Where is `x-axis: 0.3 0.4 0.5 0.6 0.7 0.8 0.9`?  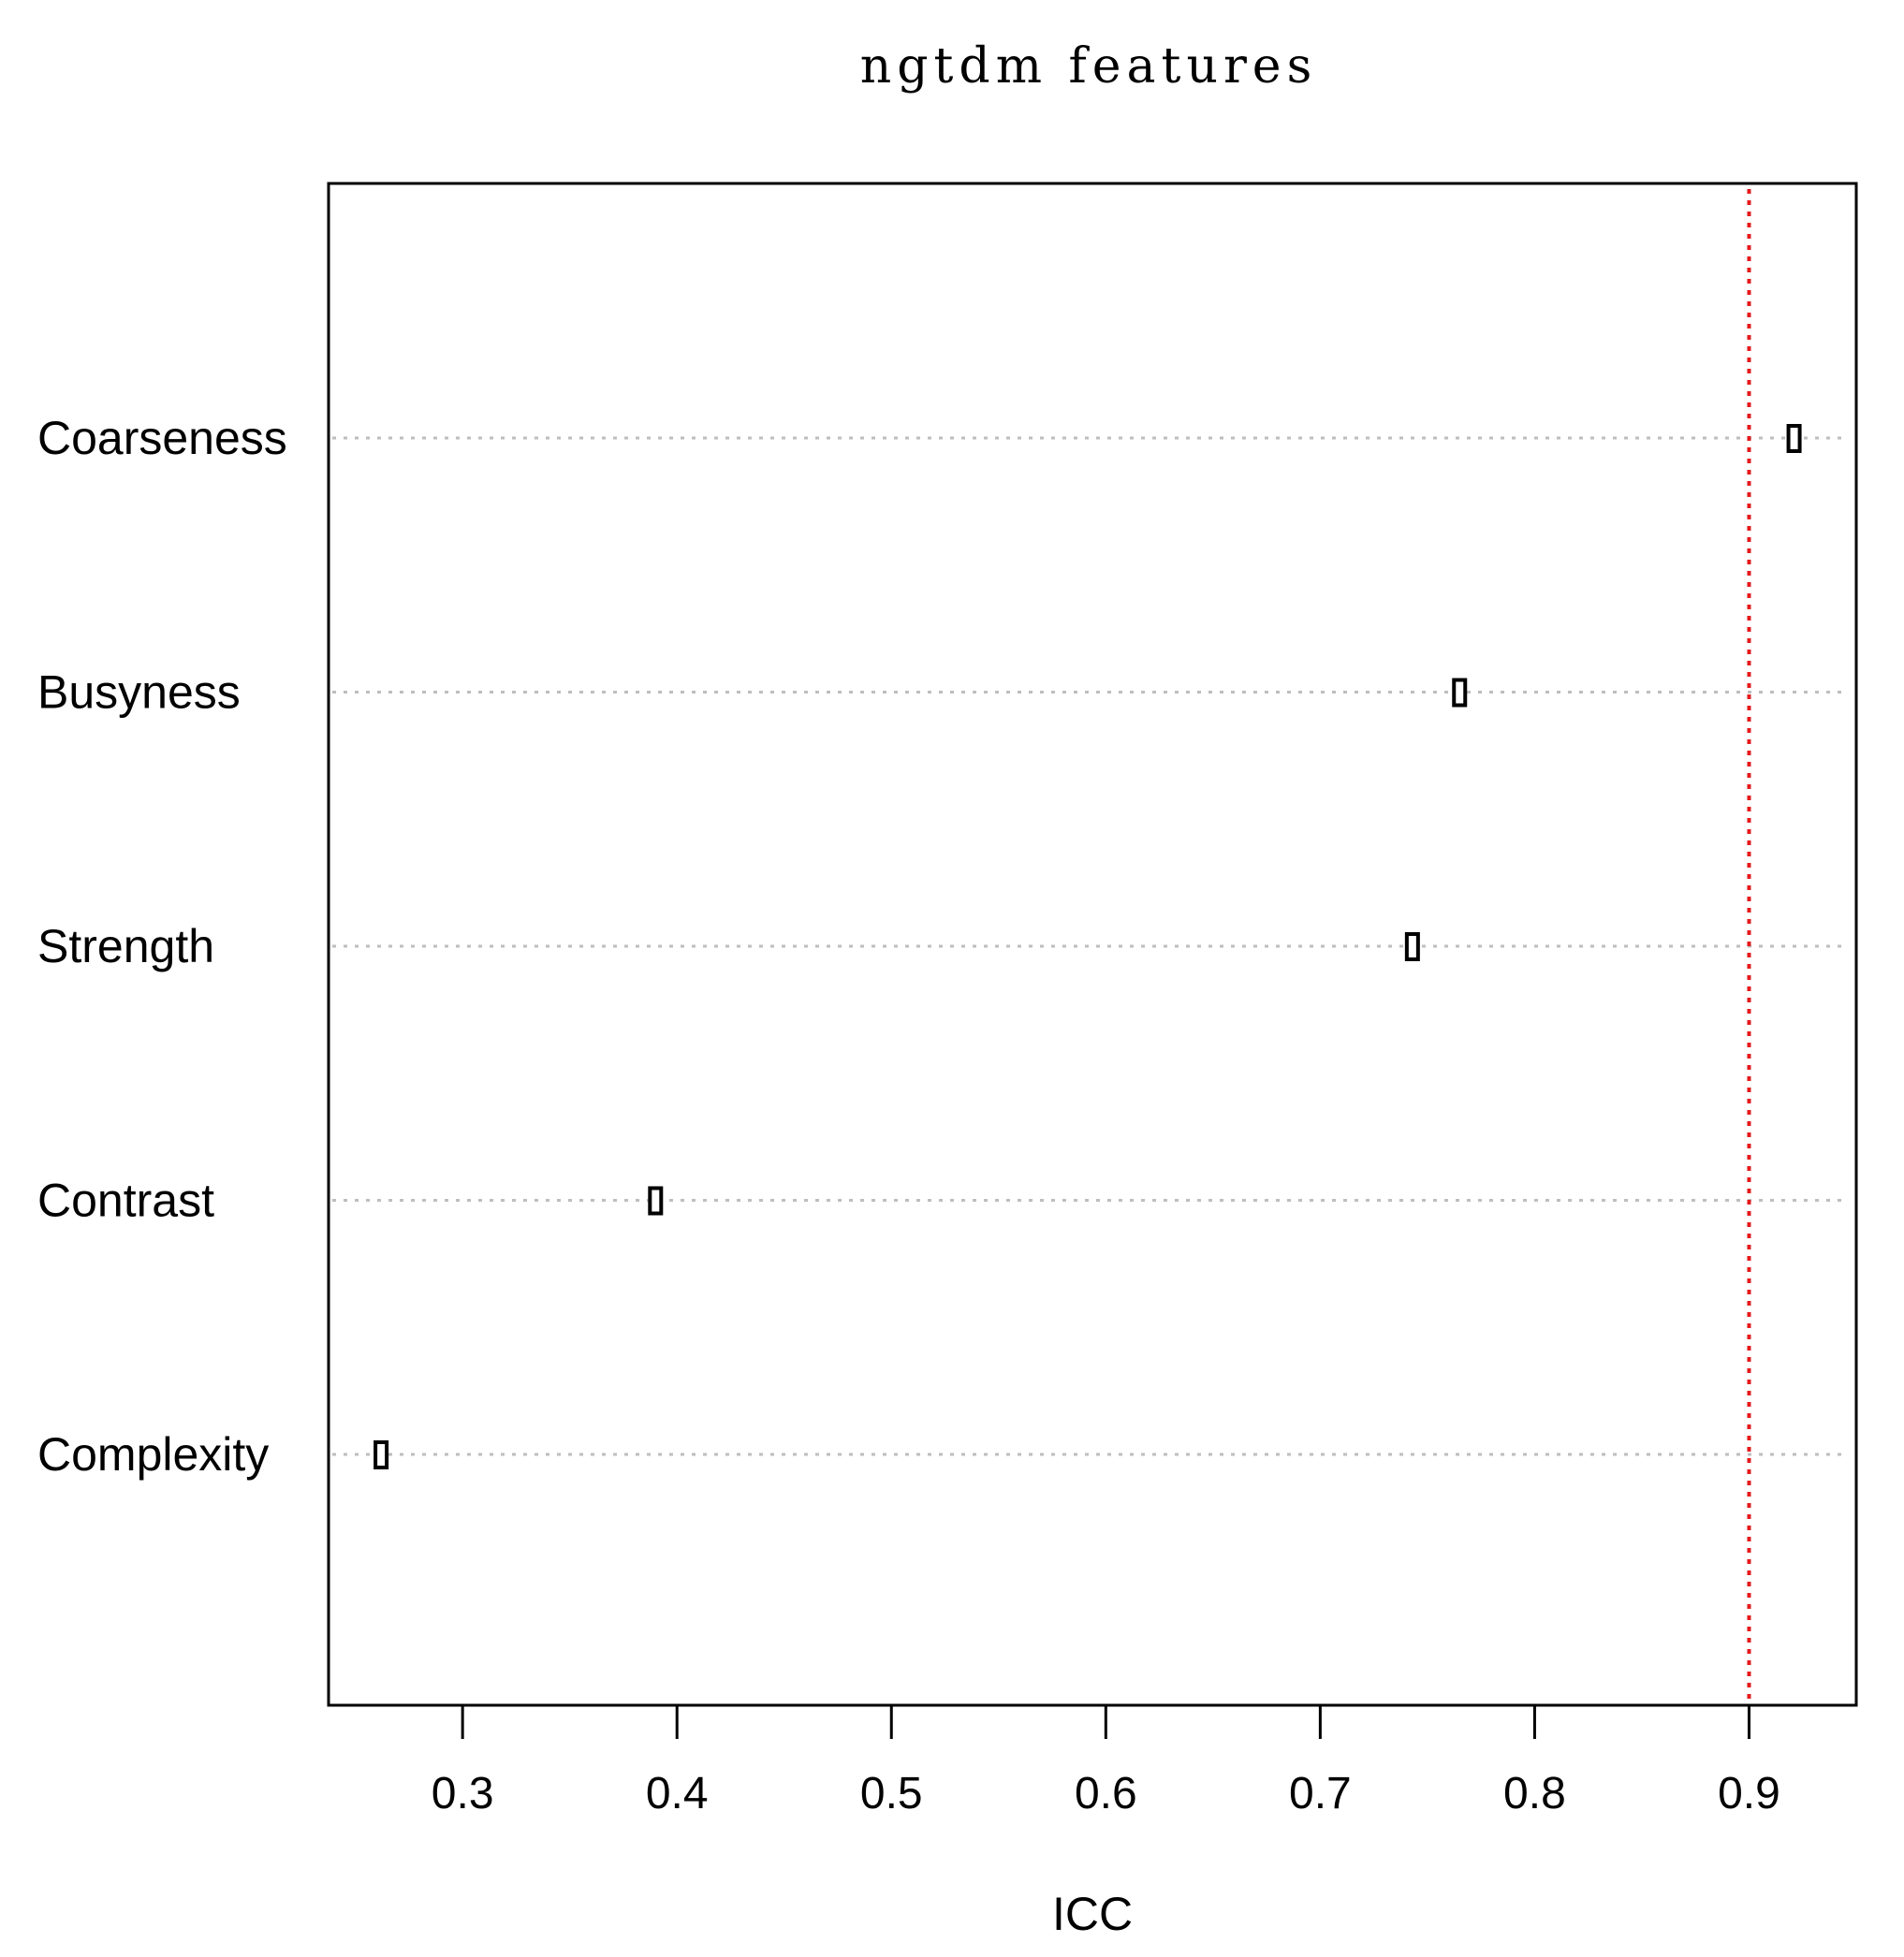 x-axis: 0.3 0.4 0.5 0.6 0.7 0.8 0.9 is located at coordinates (1106, 1761).